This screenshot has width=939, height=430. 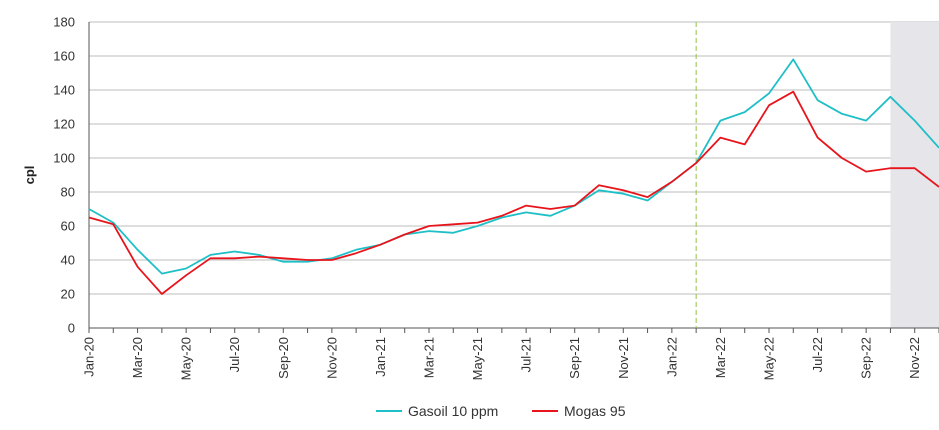 I want to click on x-tick-label: Jul-20, so click(x=234, y=354).